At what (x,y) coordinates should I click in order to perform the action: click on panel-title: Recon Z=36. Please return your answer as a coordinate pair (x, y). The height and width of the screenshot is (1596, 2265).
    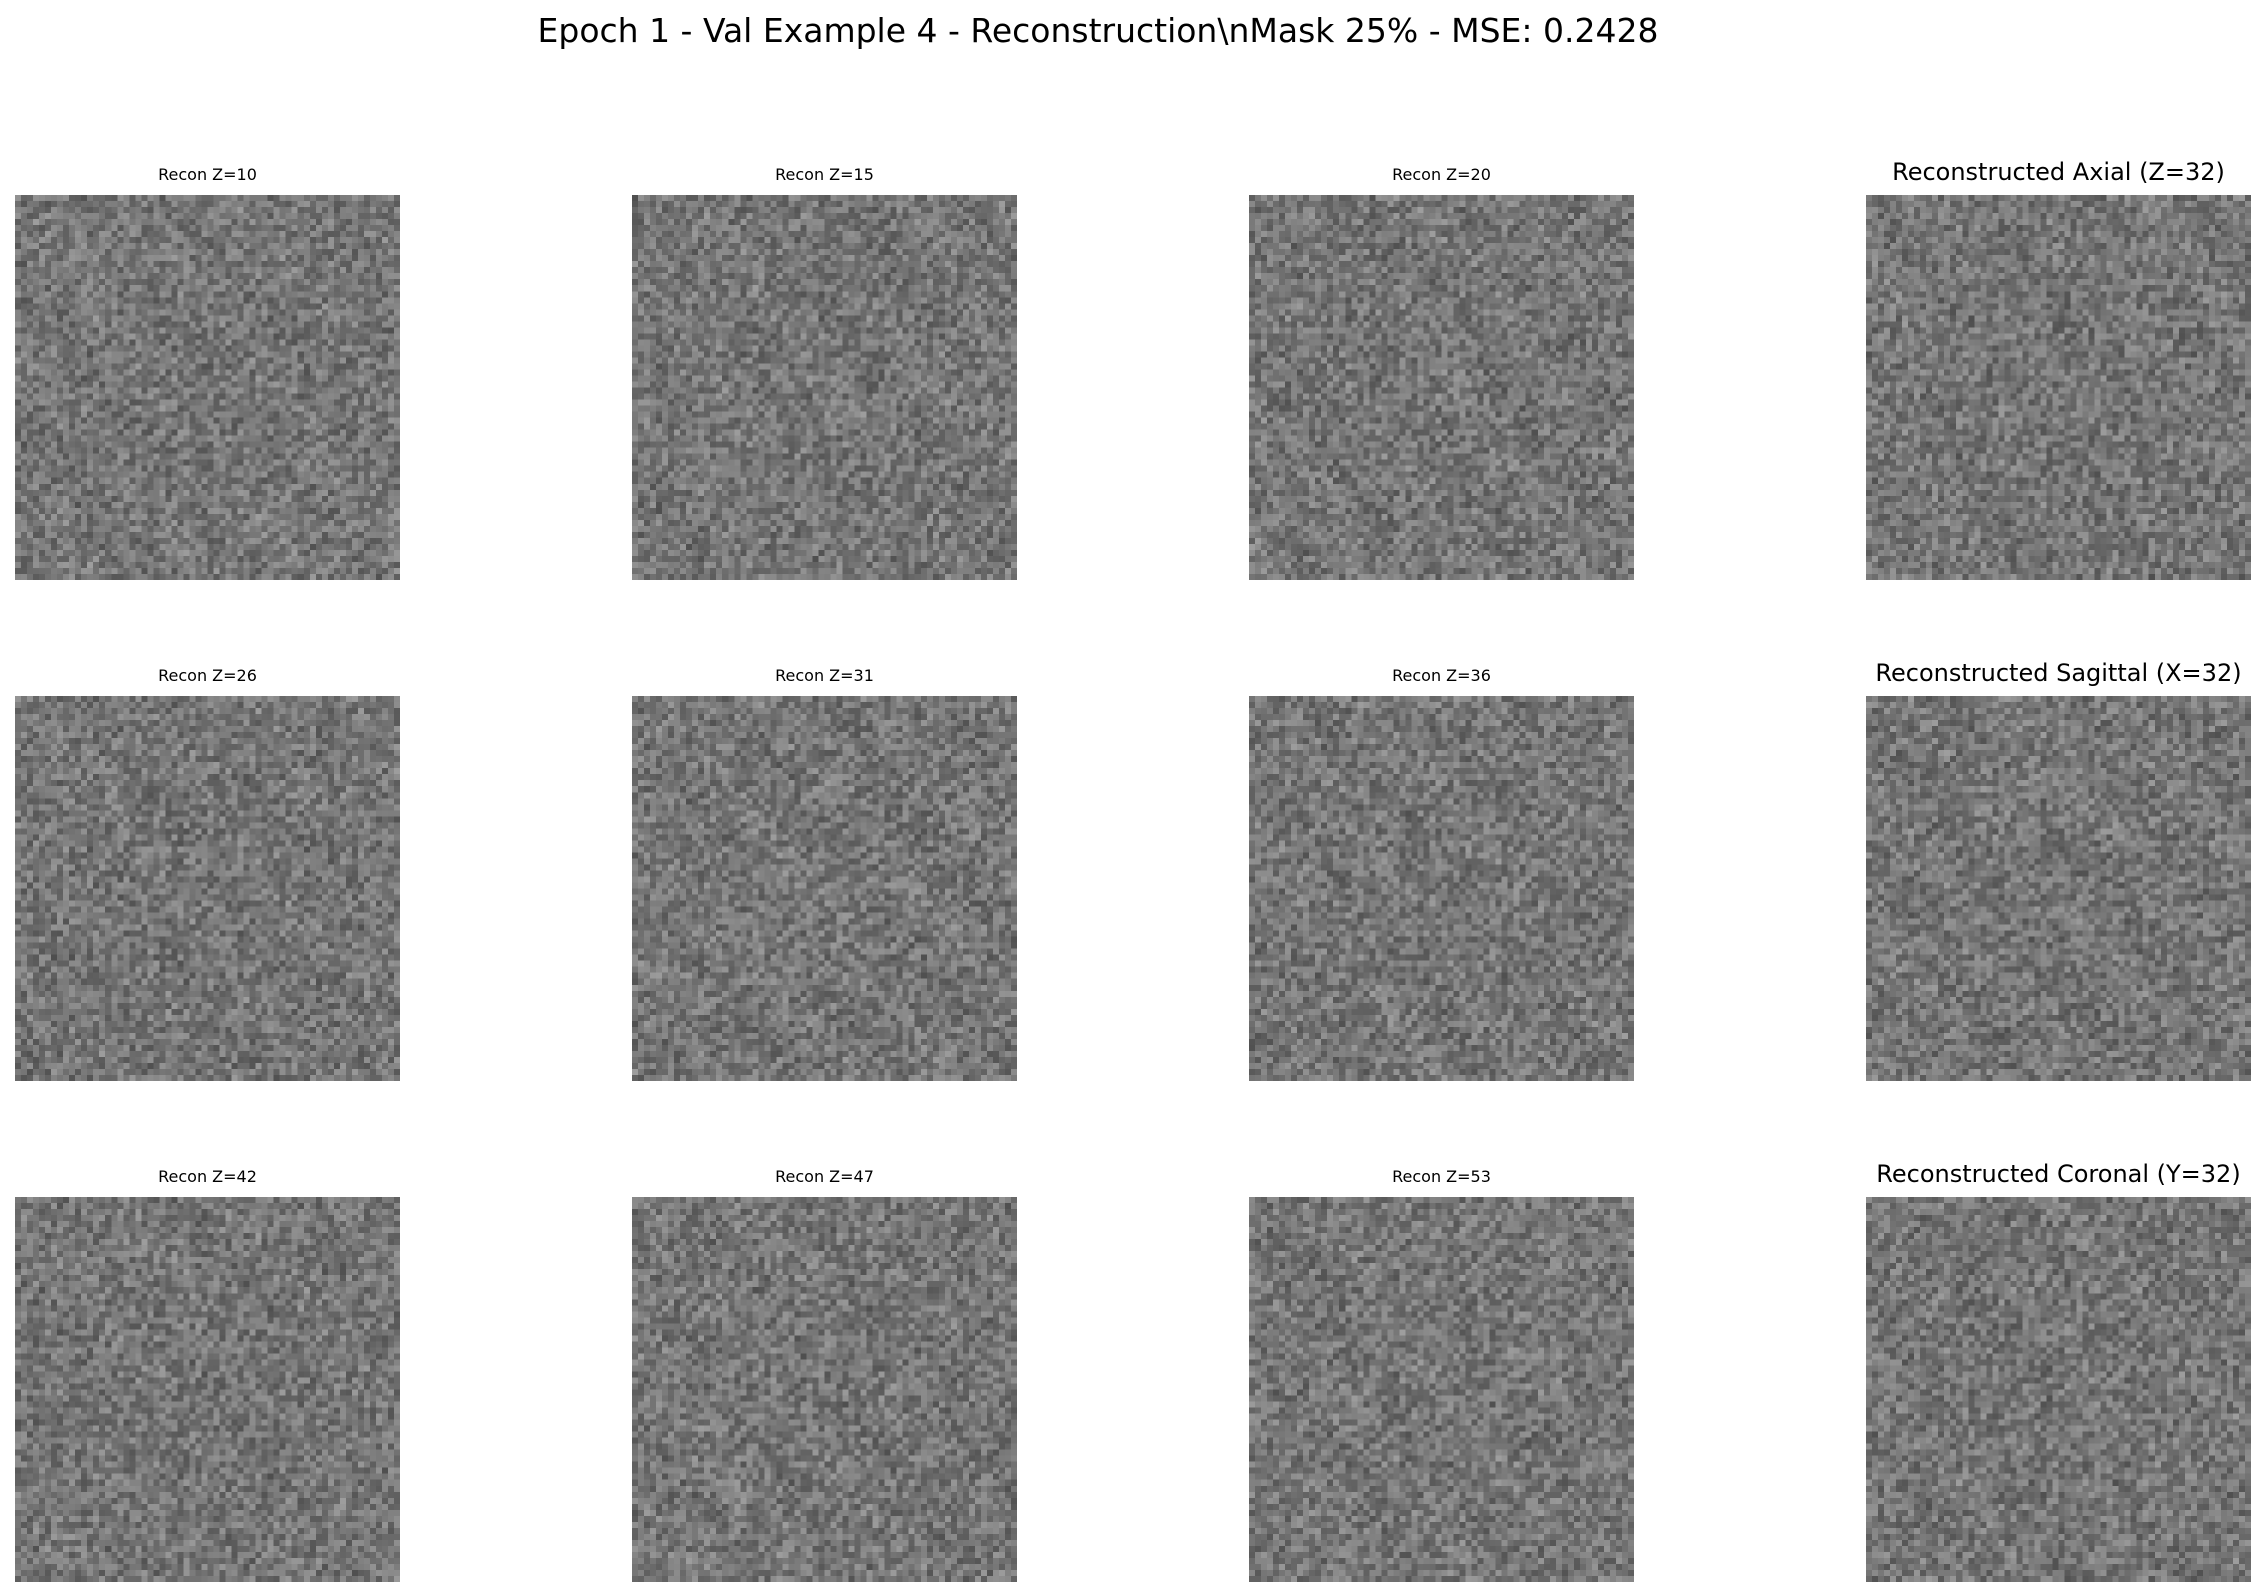
    Looking at the image, I should click on (1441, 675).